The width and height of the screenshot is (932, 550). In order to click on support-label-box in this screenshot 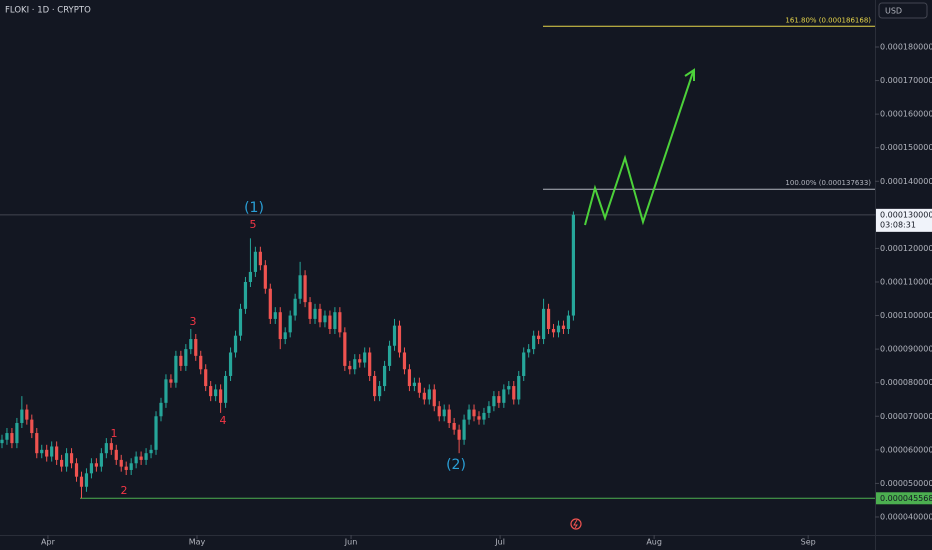, I will do `click(904, 498)`.